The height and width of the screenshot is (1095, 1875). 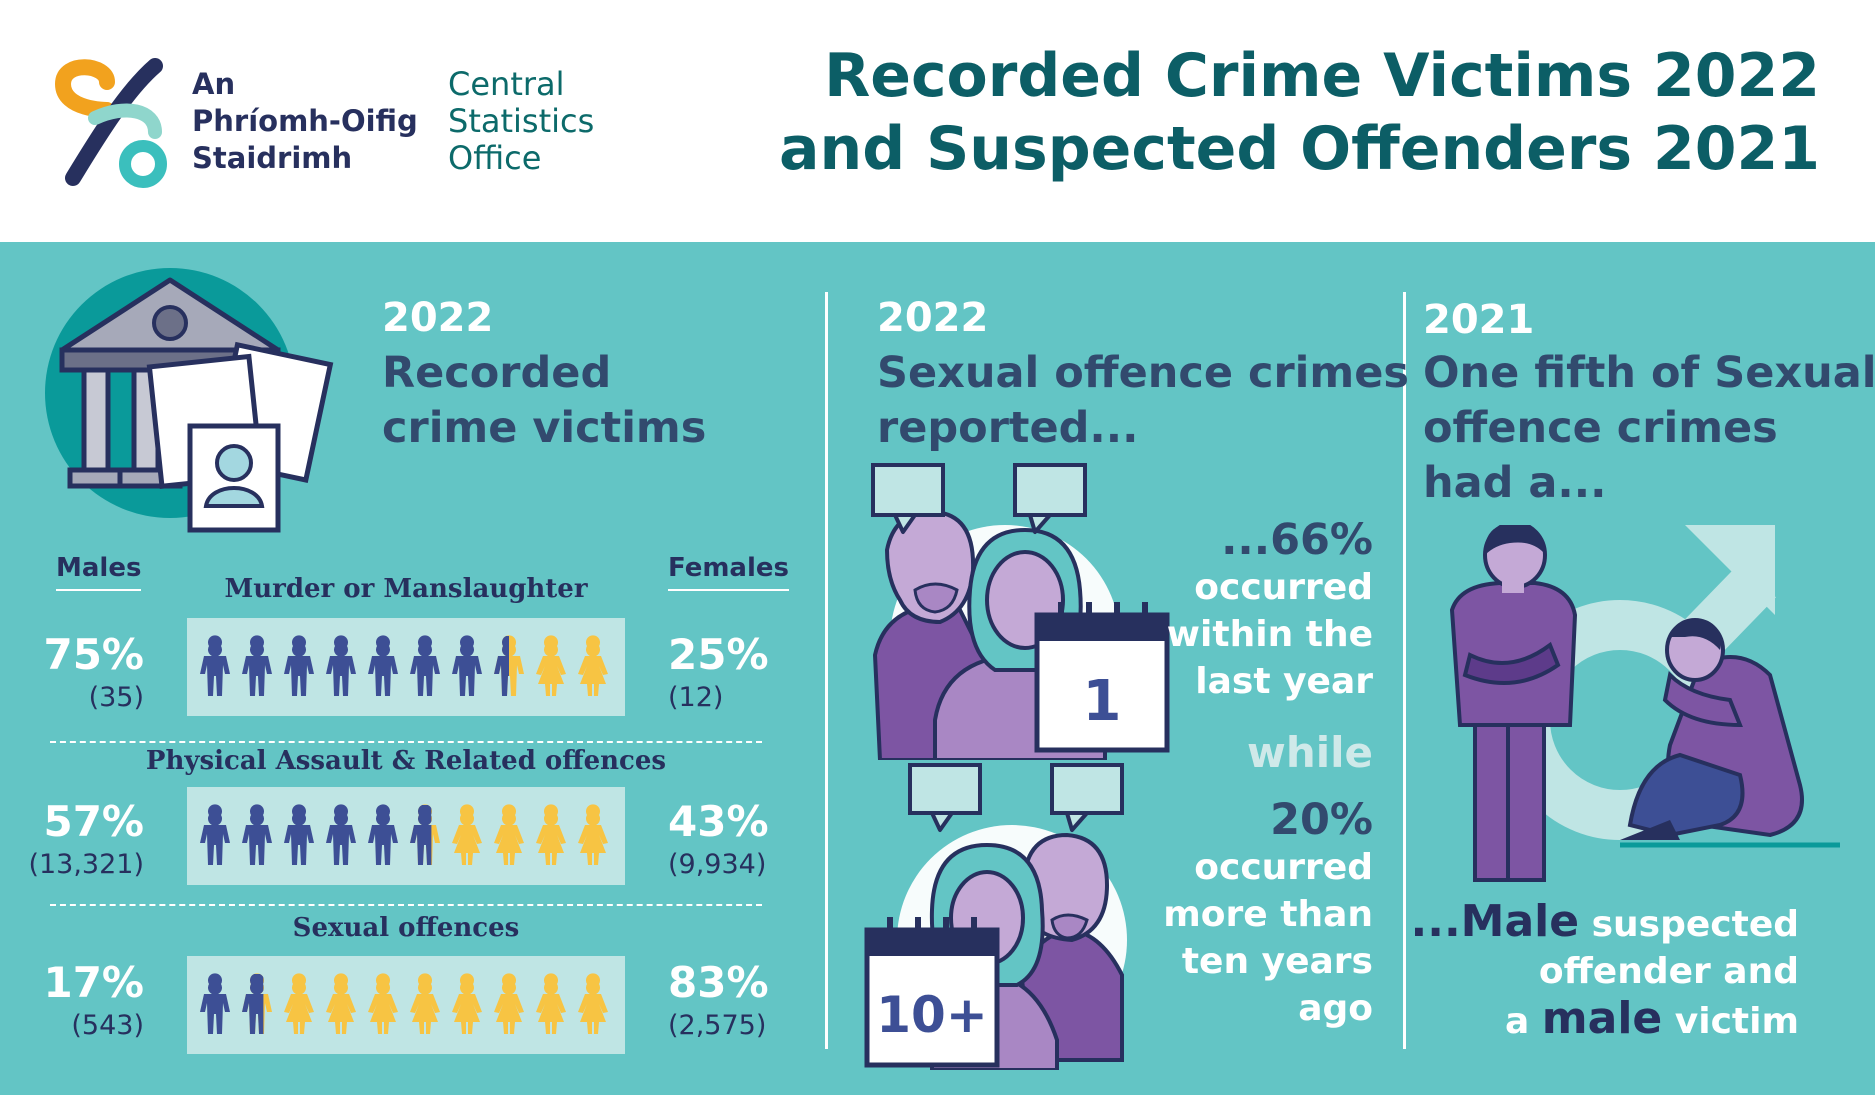 What do you see at coordinates (1102, 701) in the screenshot?
I see `calendar-top-number: 1` at bounding box center [1102, 701].